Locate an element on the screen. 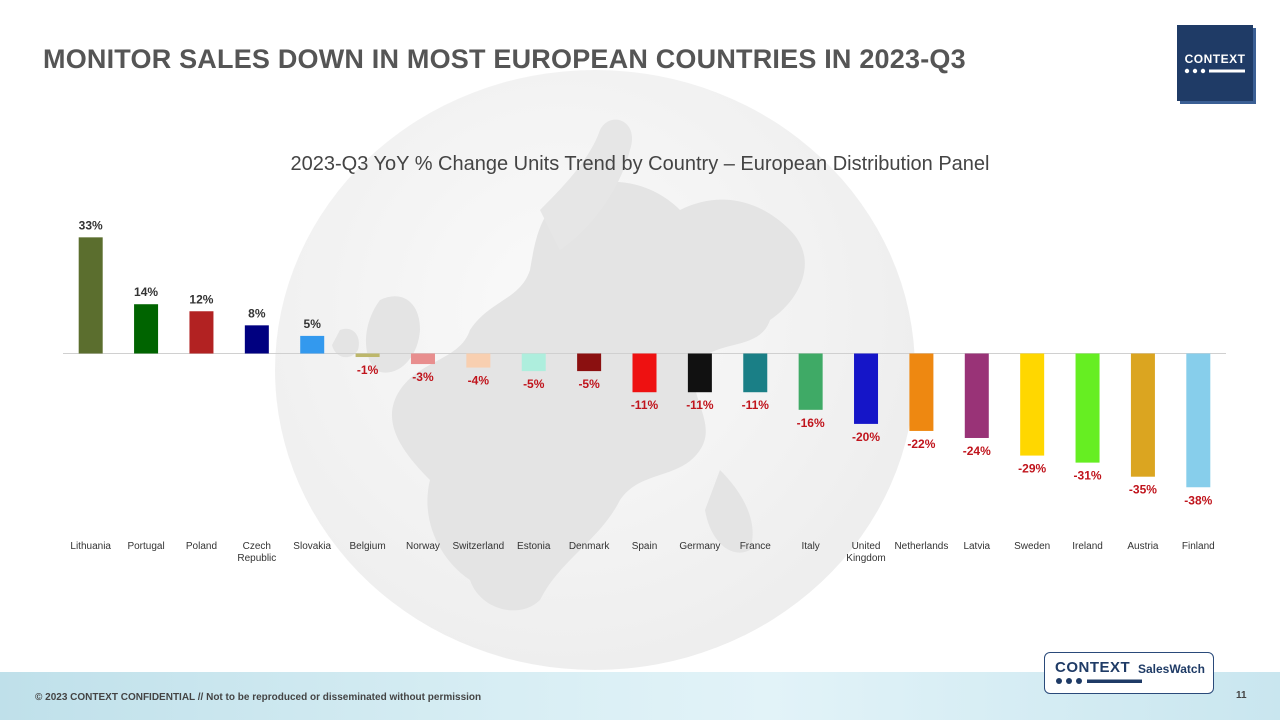  bar-estonia is located at coordinates (533, 362).